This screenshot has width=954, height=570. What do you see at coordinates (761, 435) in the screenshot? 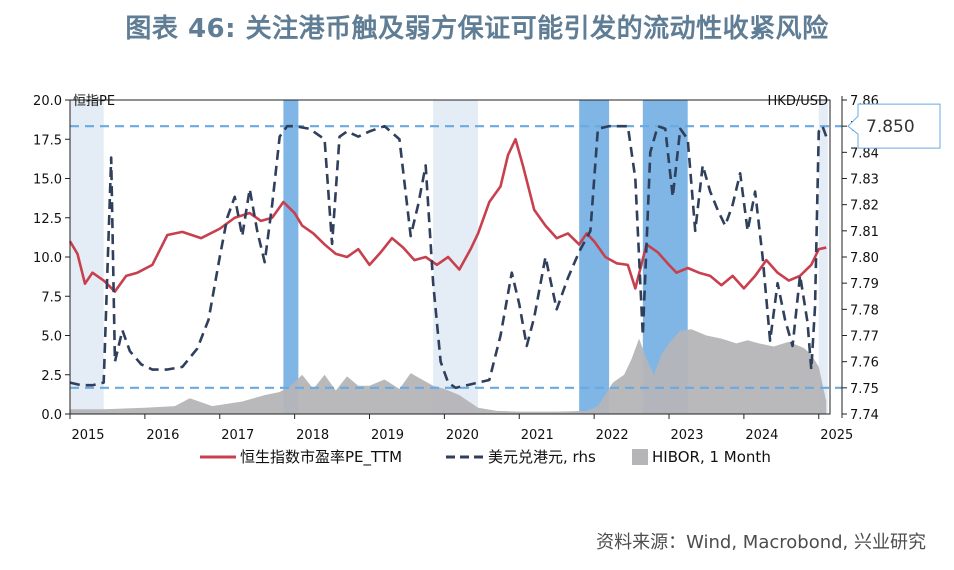
I see `x-tick-label-2024: 2024` at bounding box center [761, 435].